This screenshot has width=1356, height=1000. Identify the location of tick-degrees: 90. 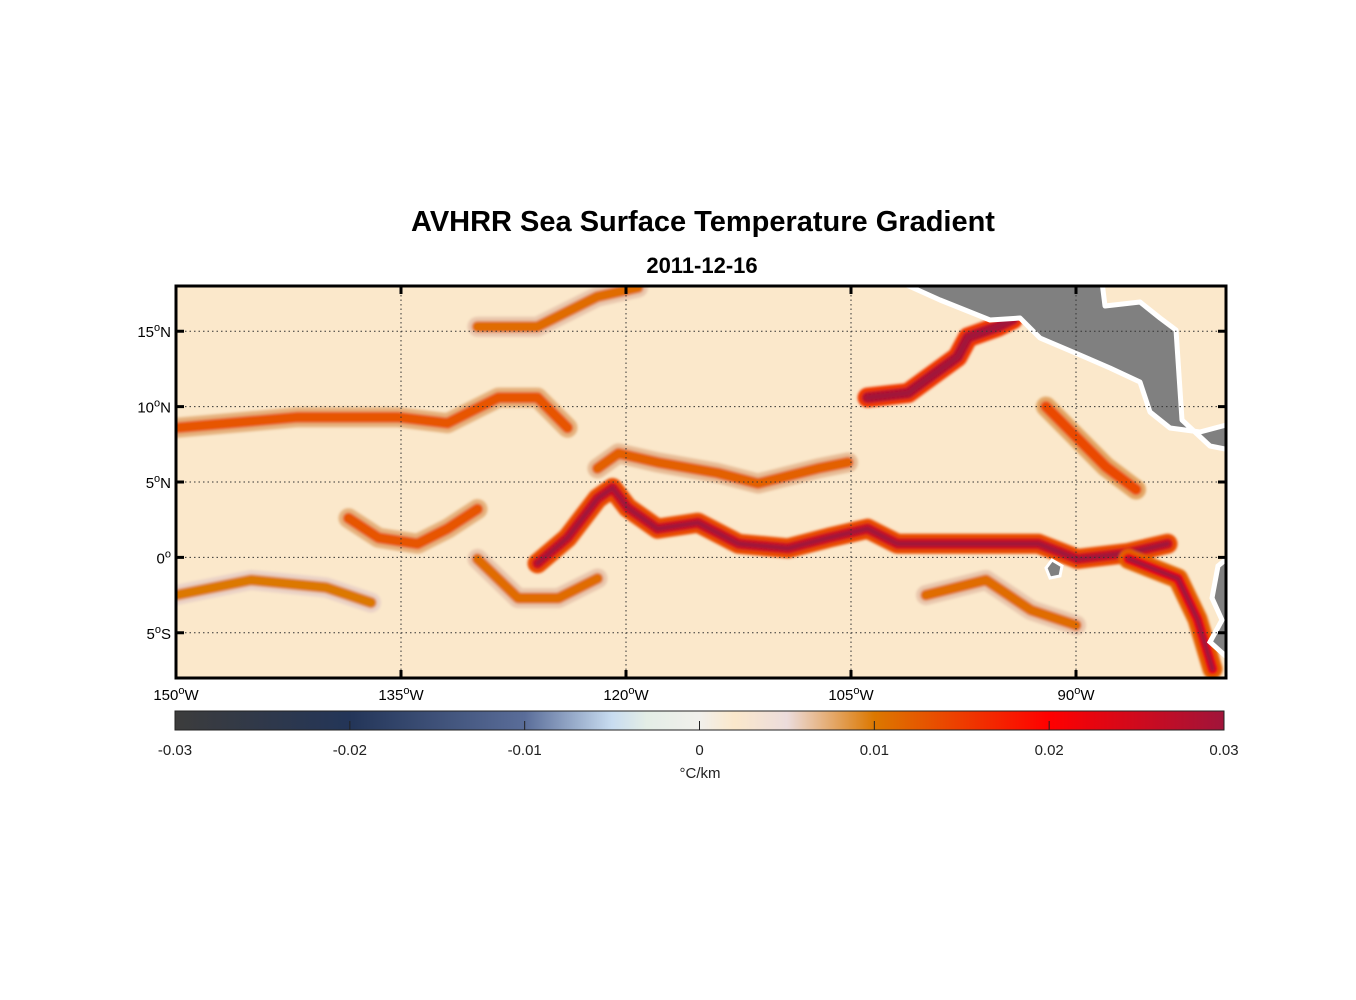
(1066, 695).